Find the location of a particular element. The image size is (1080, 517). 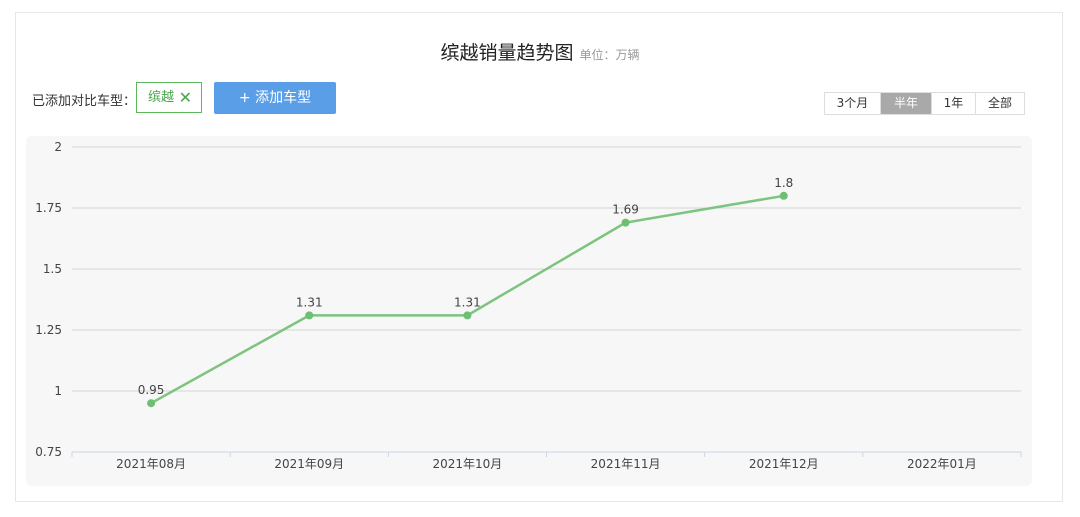

y-tick-label: 1.25 is located at coordinates (48, 330).